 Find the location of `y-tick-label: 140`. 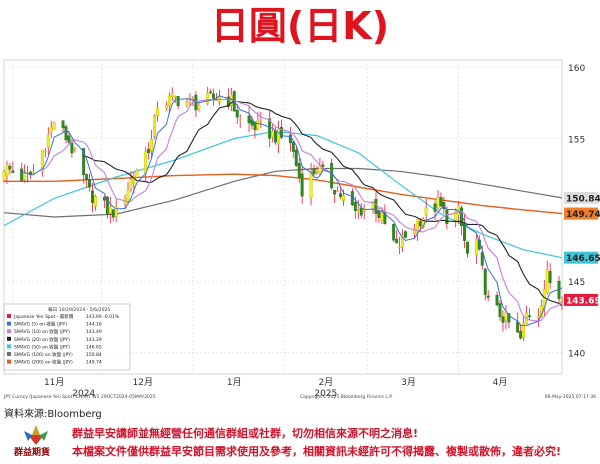

y-tick-label: 140 is located at coordinates (576, 355).